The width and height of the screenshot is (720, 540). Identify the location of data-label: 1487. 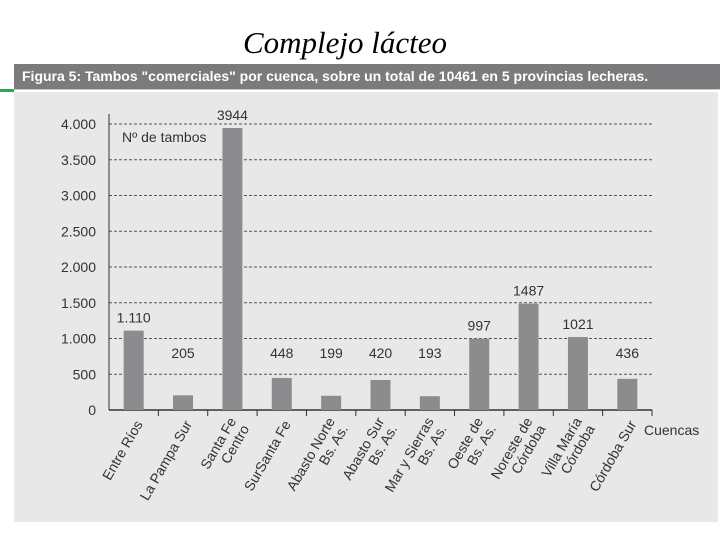
(528, 291).